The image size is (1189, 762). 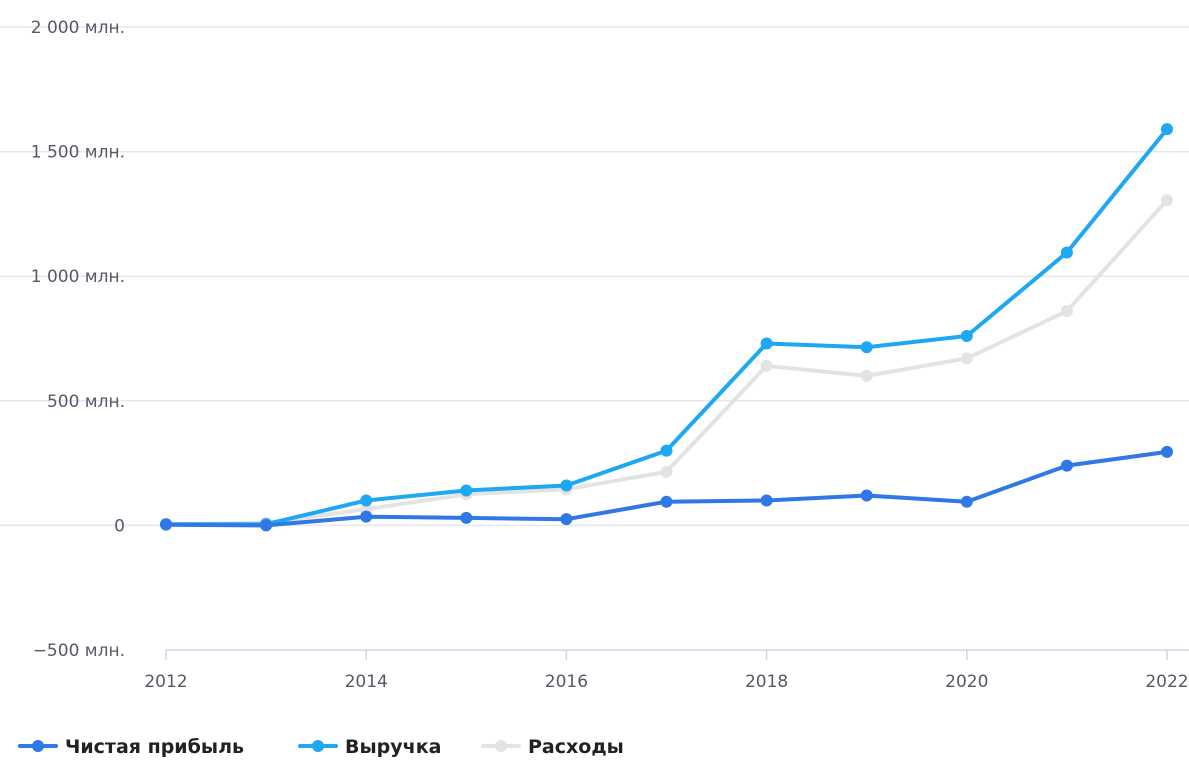 I want to click on legend: Чистая прибыль Выручка Расходы, so click(x=321, y=747).